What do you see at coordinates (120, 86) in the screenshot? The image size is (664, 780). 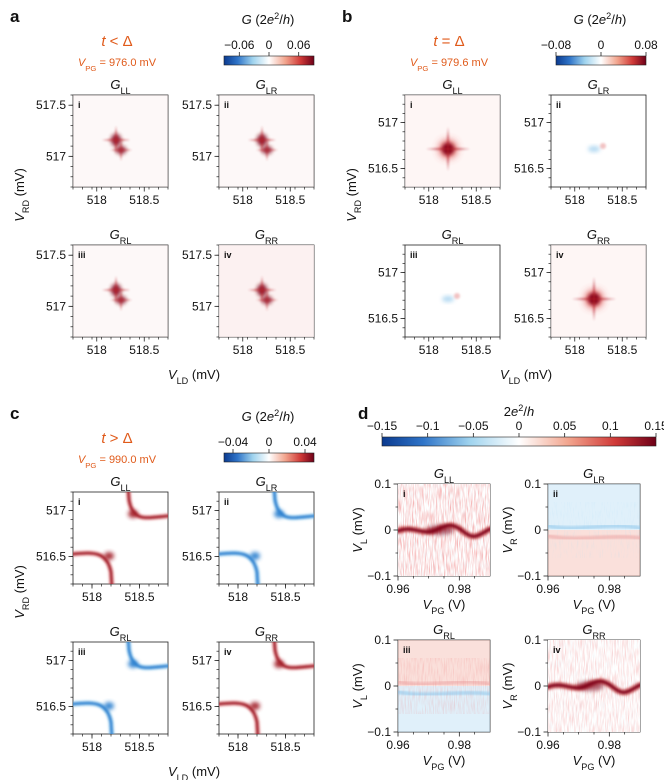 I see `subplot-title: GLL` at bounding box center [120, 86].